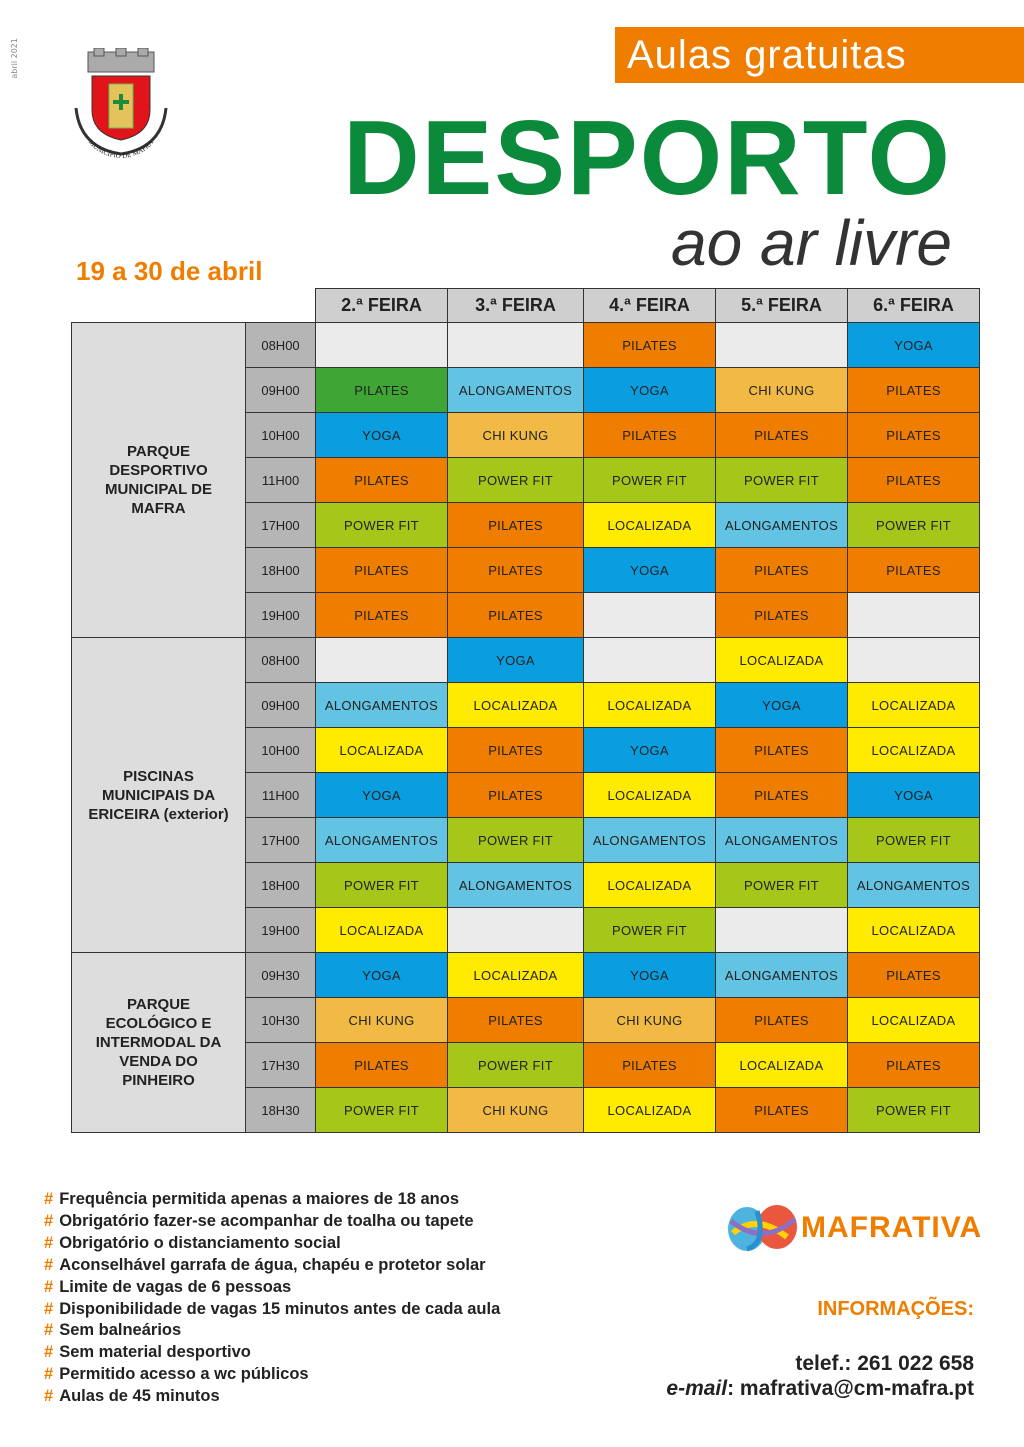 The width and height of the screenshot is (1024, 1447). I want to click on day-header: 3.ª FEIRA, so click(515, 305).